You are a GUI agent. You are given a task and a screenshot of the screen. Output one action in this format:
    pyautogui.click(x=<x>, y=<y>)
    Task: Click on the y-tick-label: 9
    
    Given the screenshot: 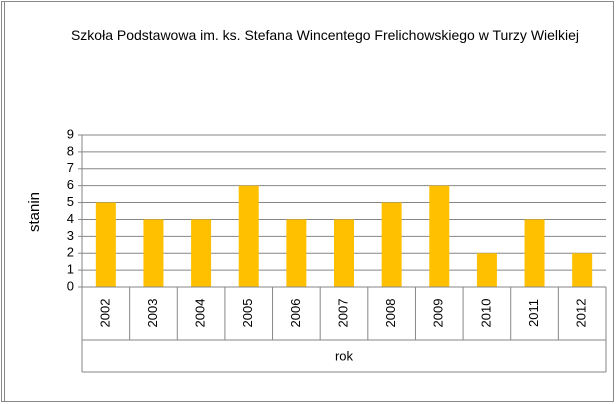 What is the action you would take?
    pyautogui.click(x=70, y=133)
    